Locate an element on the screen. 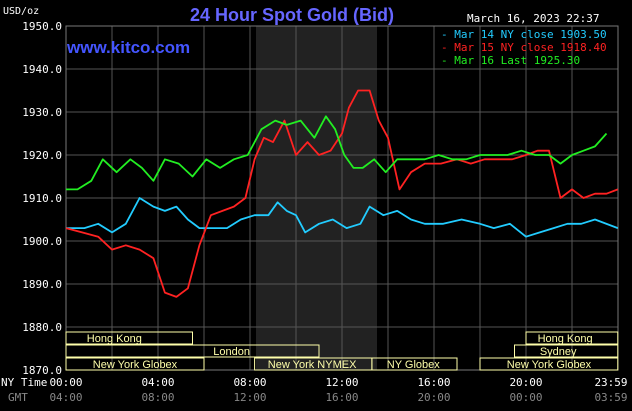  ny-time-tick: 08:00 is located at coordinates (249, 382).